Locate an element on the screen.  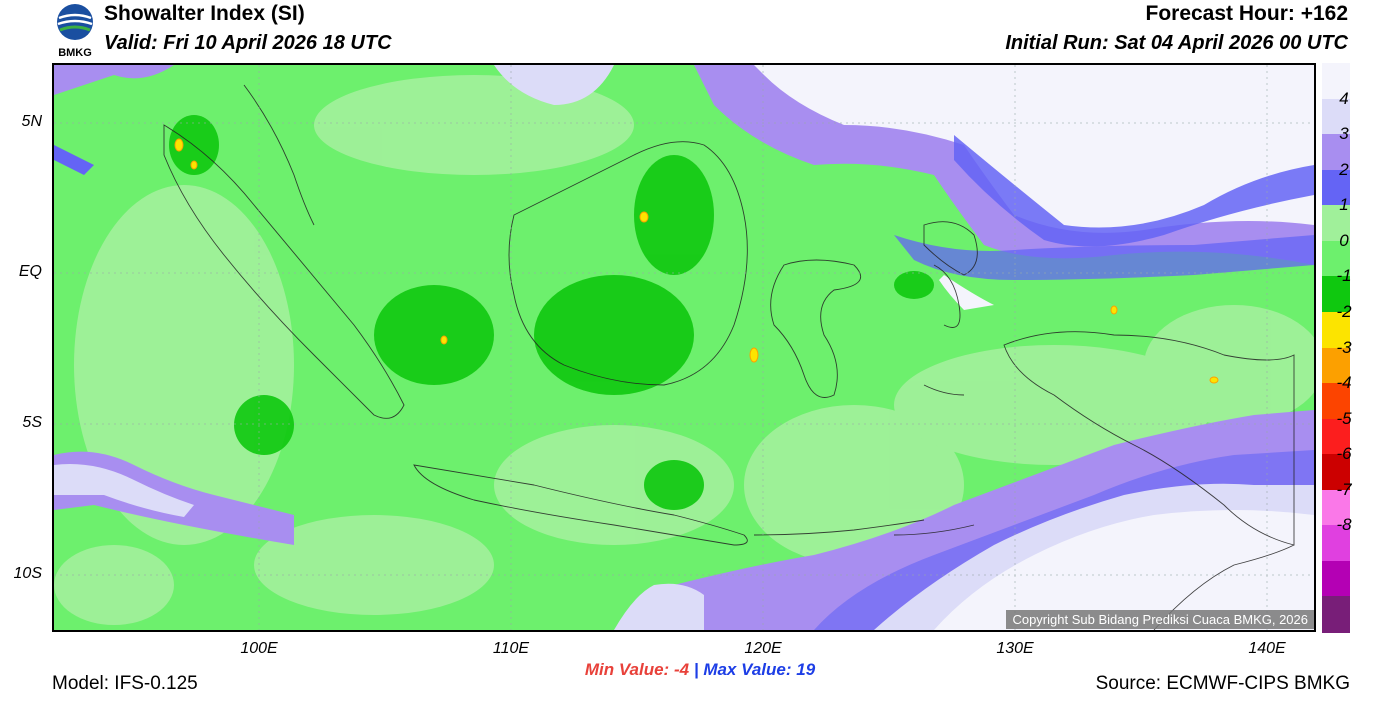
legend-label: -1 is located at coordinates (1344, 276).